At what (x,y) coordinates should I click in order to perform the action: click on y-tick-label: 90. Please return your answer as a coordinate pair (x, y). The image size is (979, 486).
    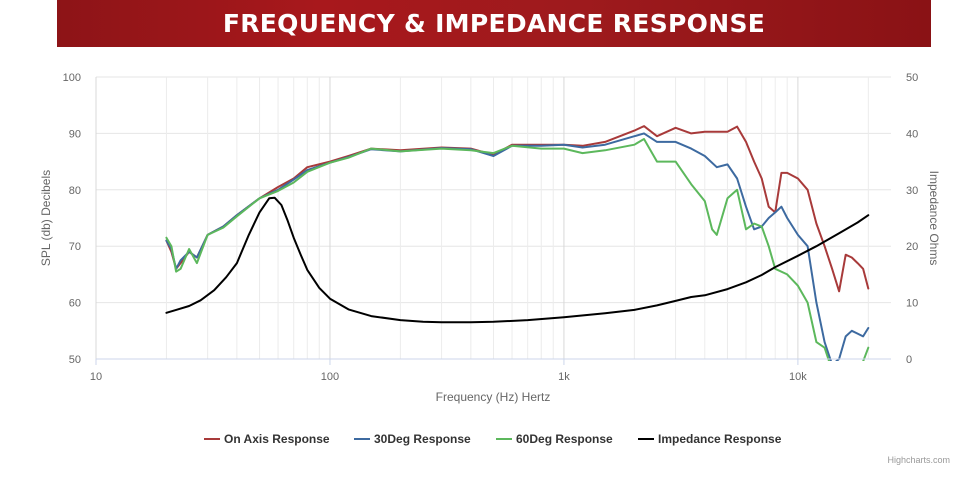
    Looking at the image, I should click on (75, 134).